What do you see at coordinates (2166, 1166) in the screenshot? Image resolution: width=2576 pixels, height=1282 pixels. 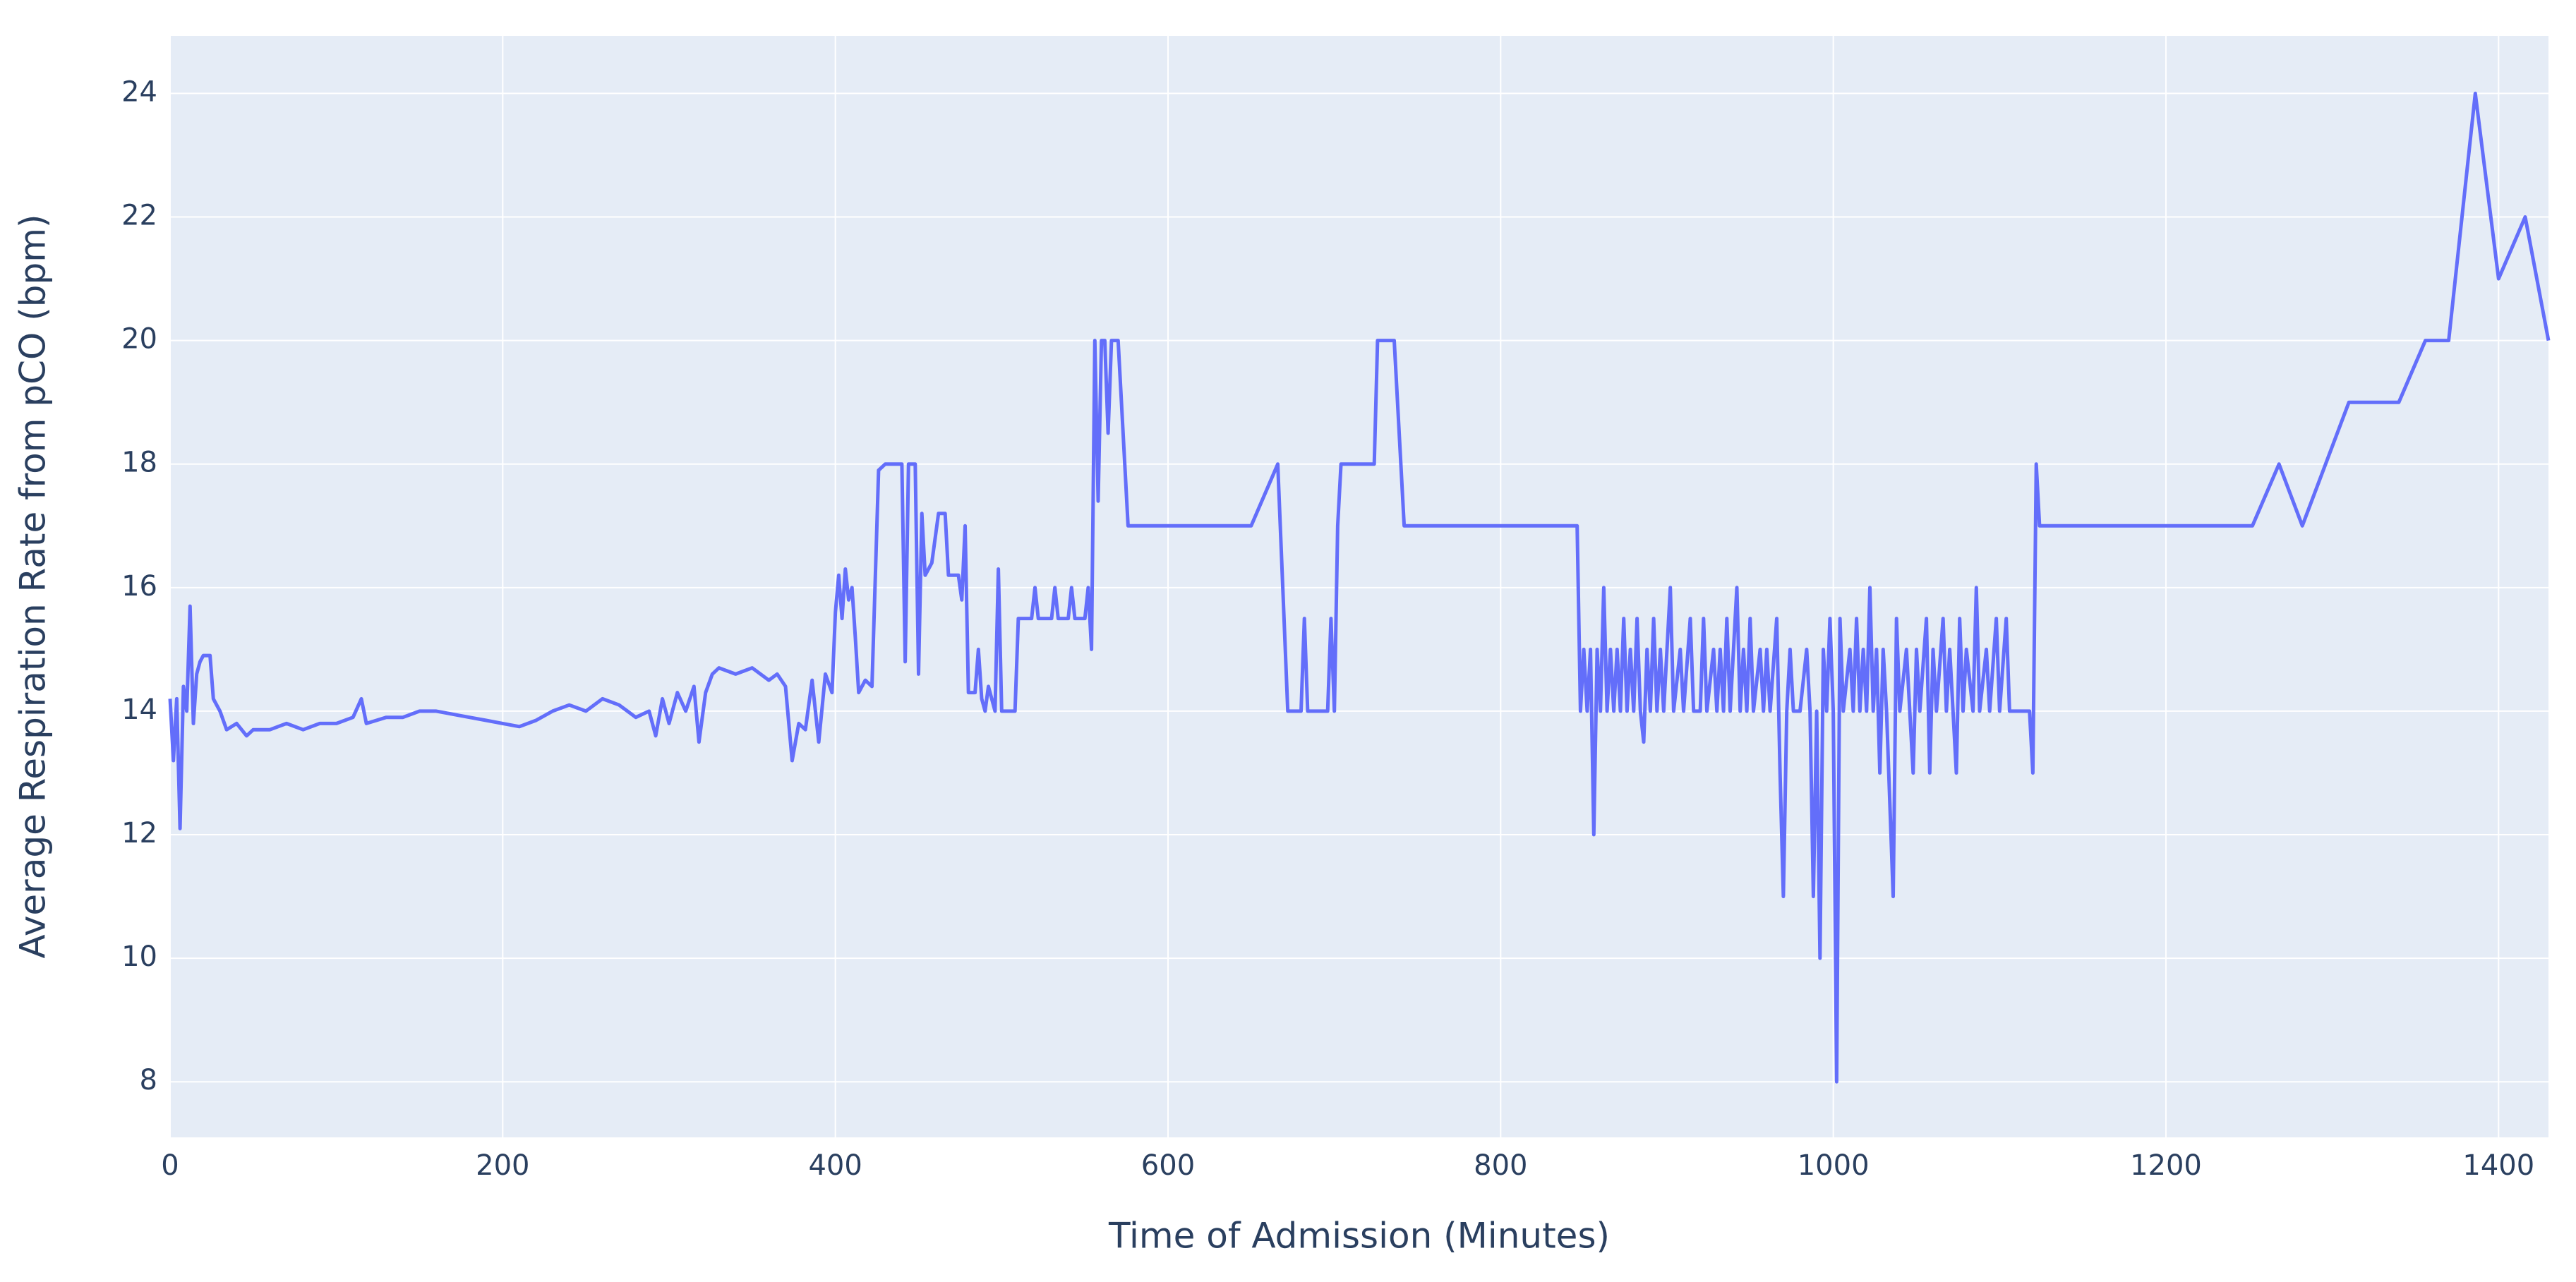 I see `x-tick-label: 1200` at bounding box center [2166, 1166].